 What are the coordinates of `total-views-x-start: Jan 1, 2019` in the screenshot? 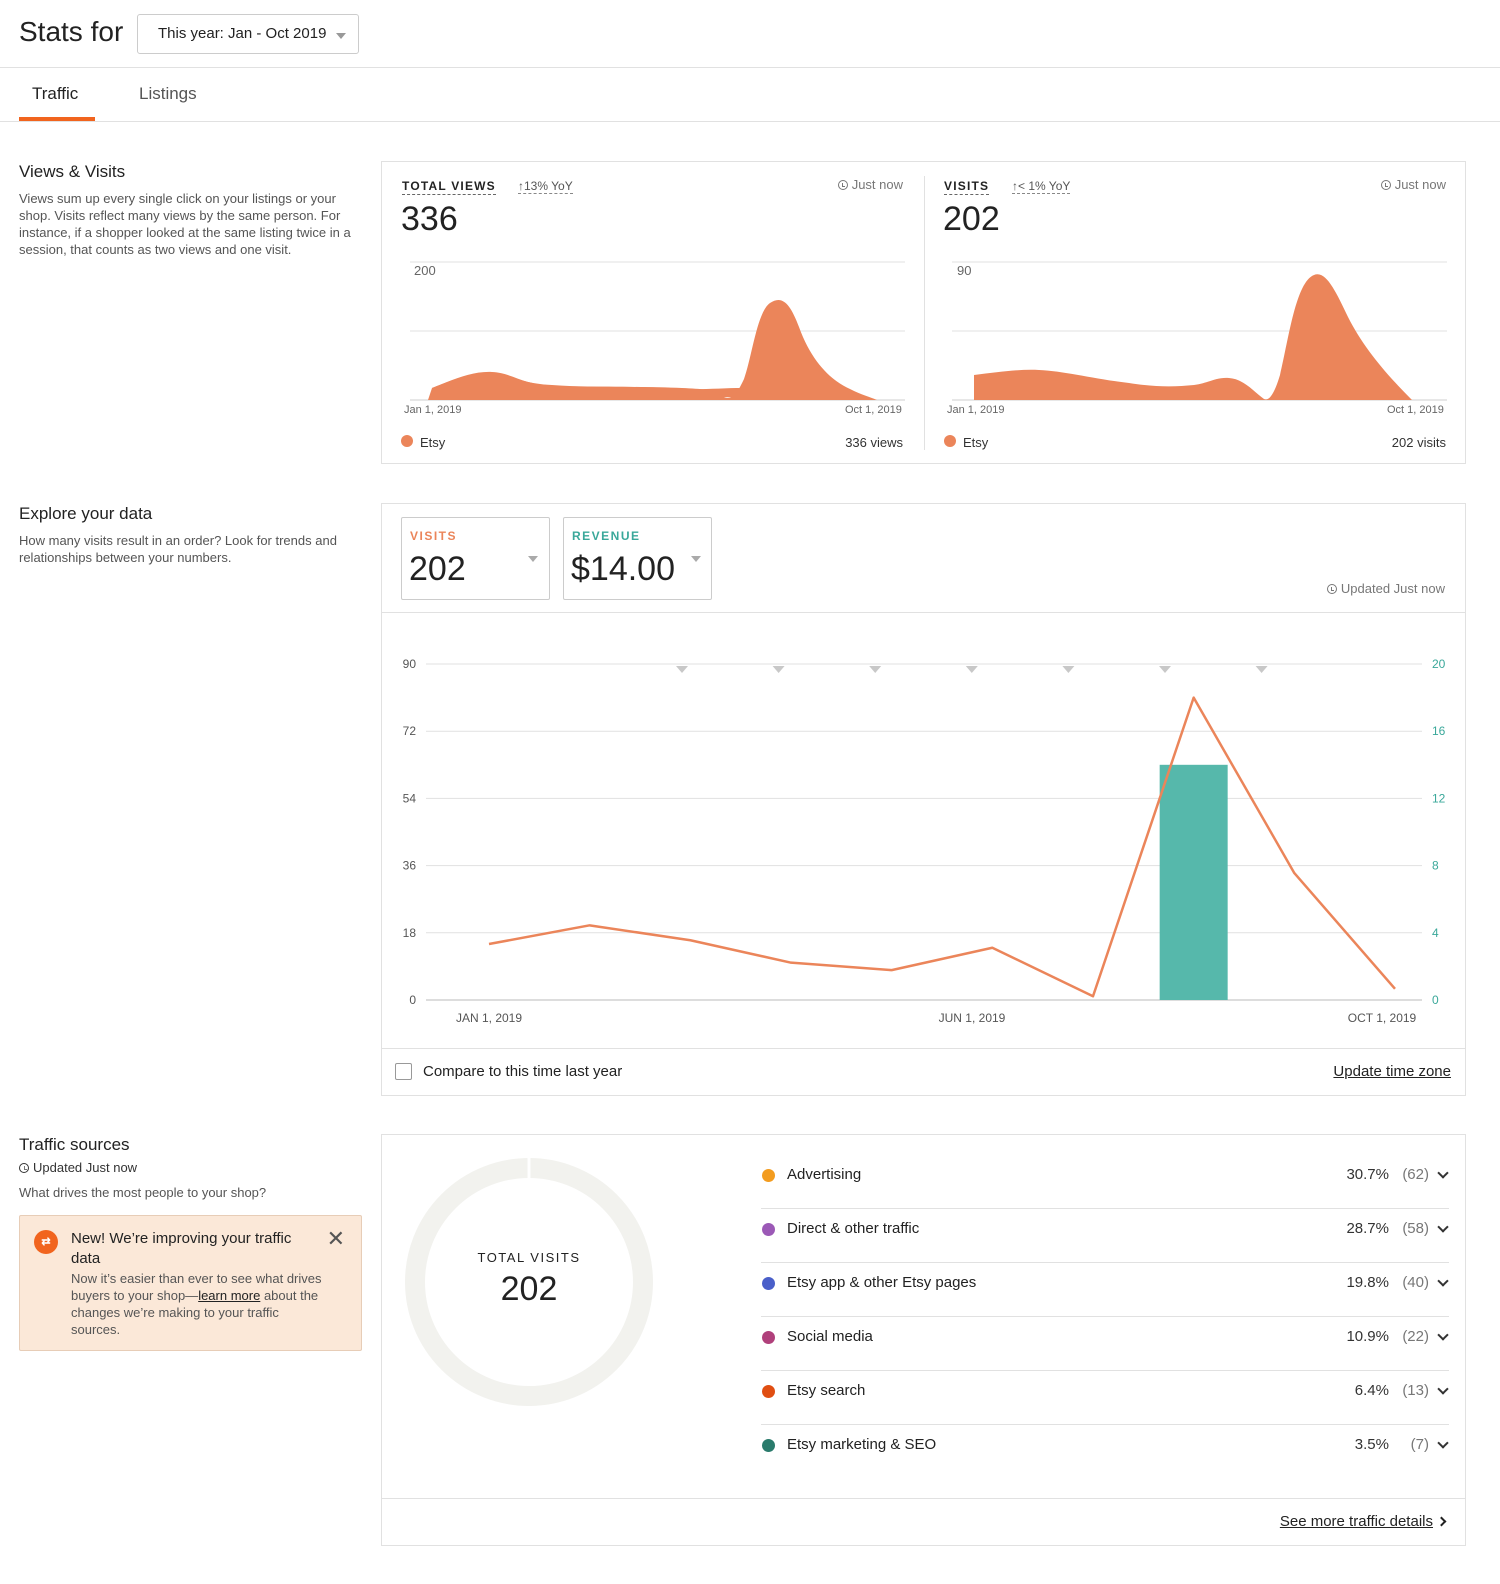 It's located at (433, 410).